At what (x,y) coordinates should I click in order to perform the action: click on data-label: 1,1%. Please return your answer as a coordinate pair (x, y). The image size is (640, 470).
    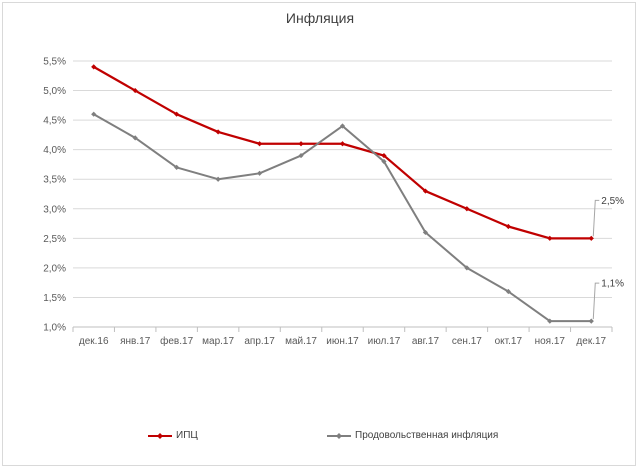
    Looking at the image, I should click on (612, 284).